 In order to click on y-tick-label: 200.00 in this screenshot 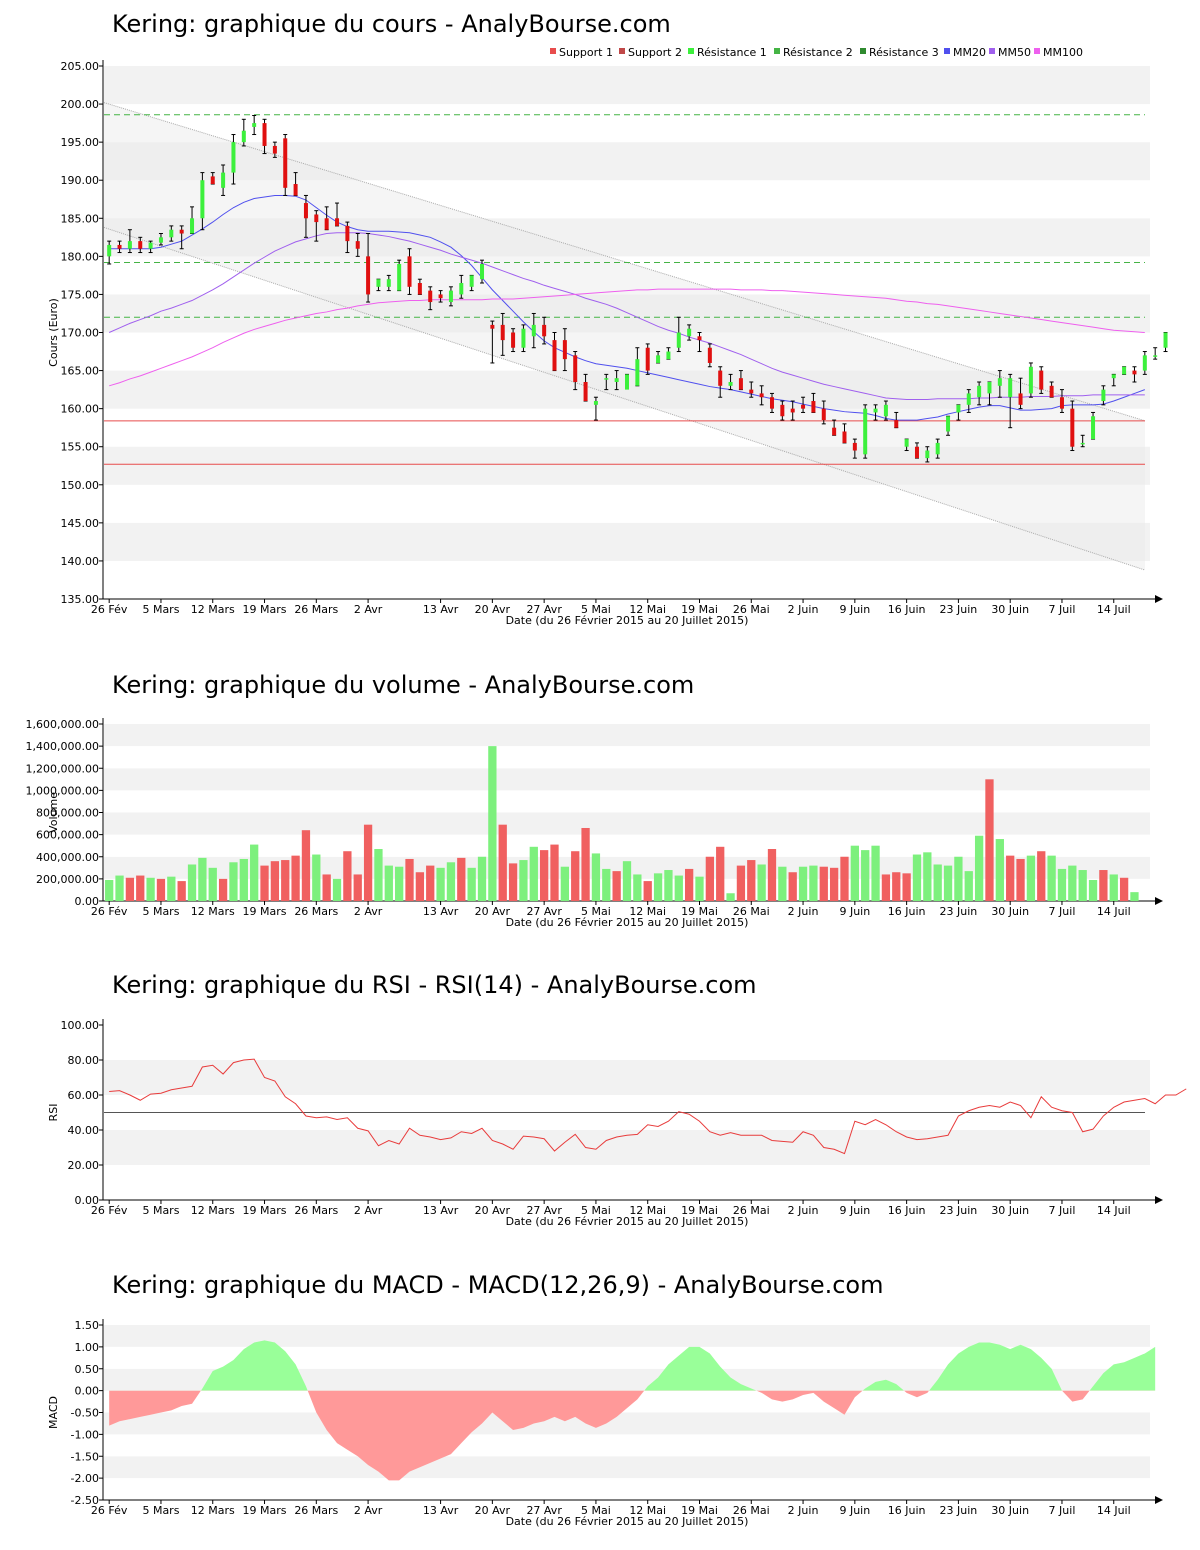, I will do `click(80, 104)`.